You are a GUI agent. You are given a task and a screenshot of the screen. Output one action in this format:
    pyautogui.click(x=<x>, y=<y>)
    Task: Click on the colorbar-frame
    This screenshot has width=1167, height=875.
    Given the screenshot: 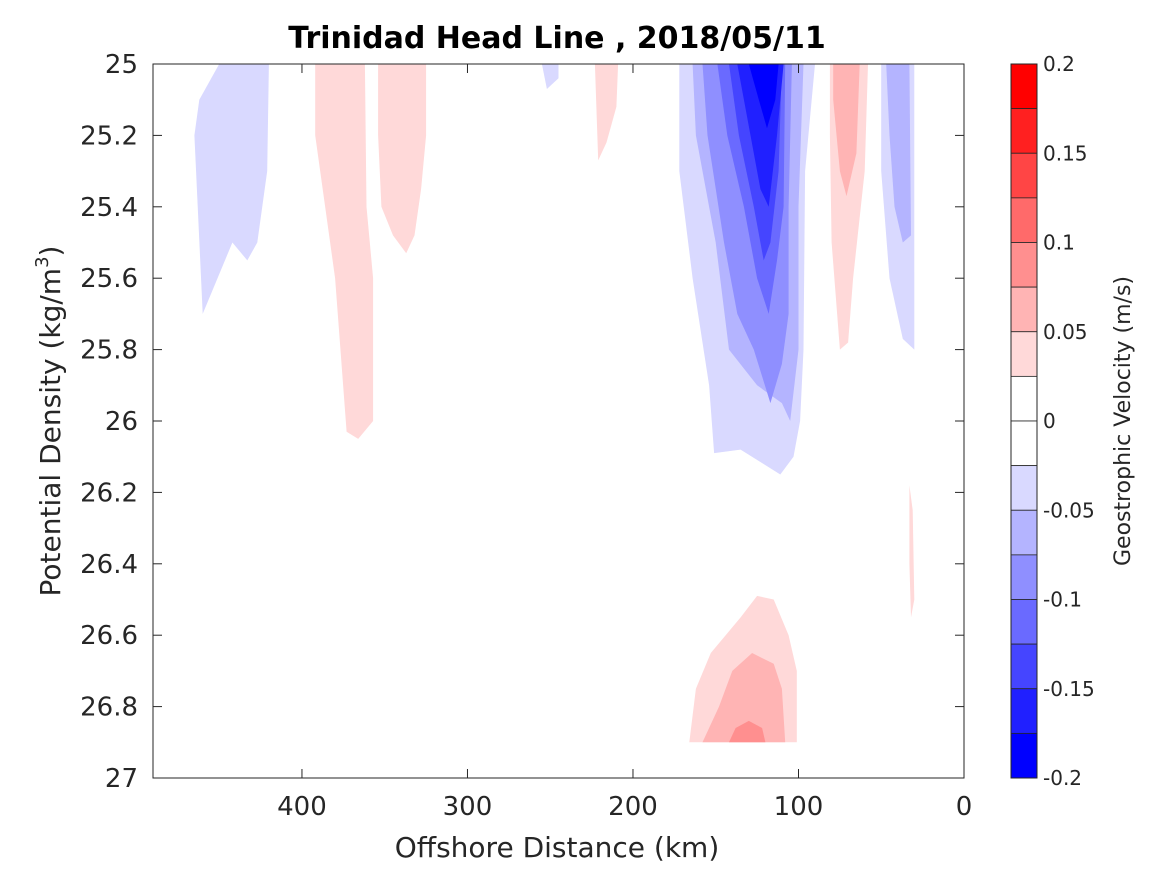 What is the action you would take?
    pyautogui.click(x=1024, y=421)
    